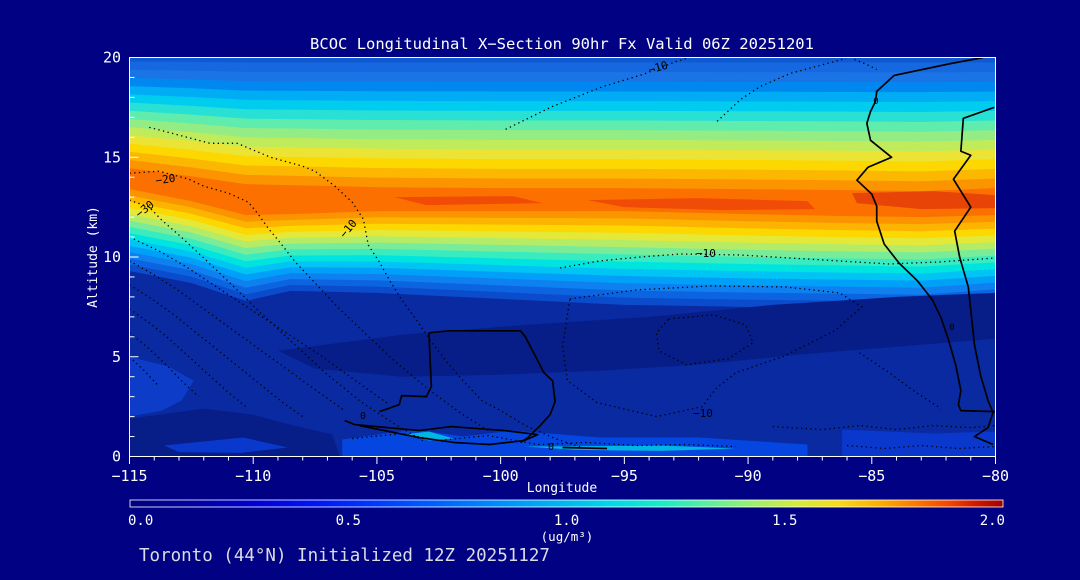 The height and width of the screenshot is (580, 1080). Describe the element at coordinates (112, 157) in the screenshot. I see `y-tick-label: 15` at that location.